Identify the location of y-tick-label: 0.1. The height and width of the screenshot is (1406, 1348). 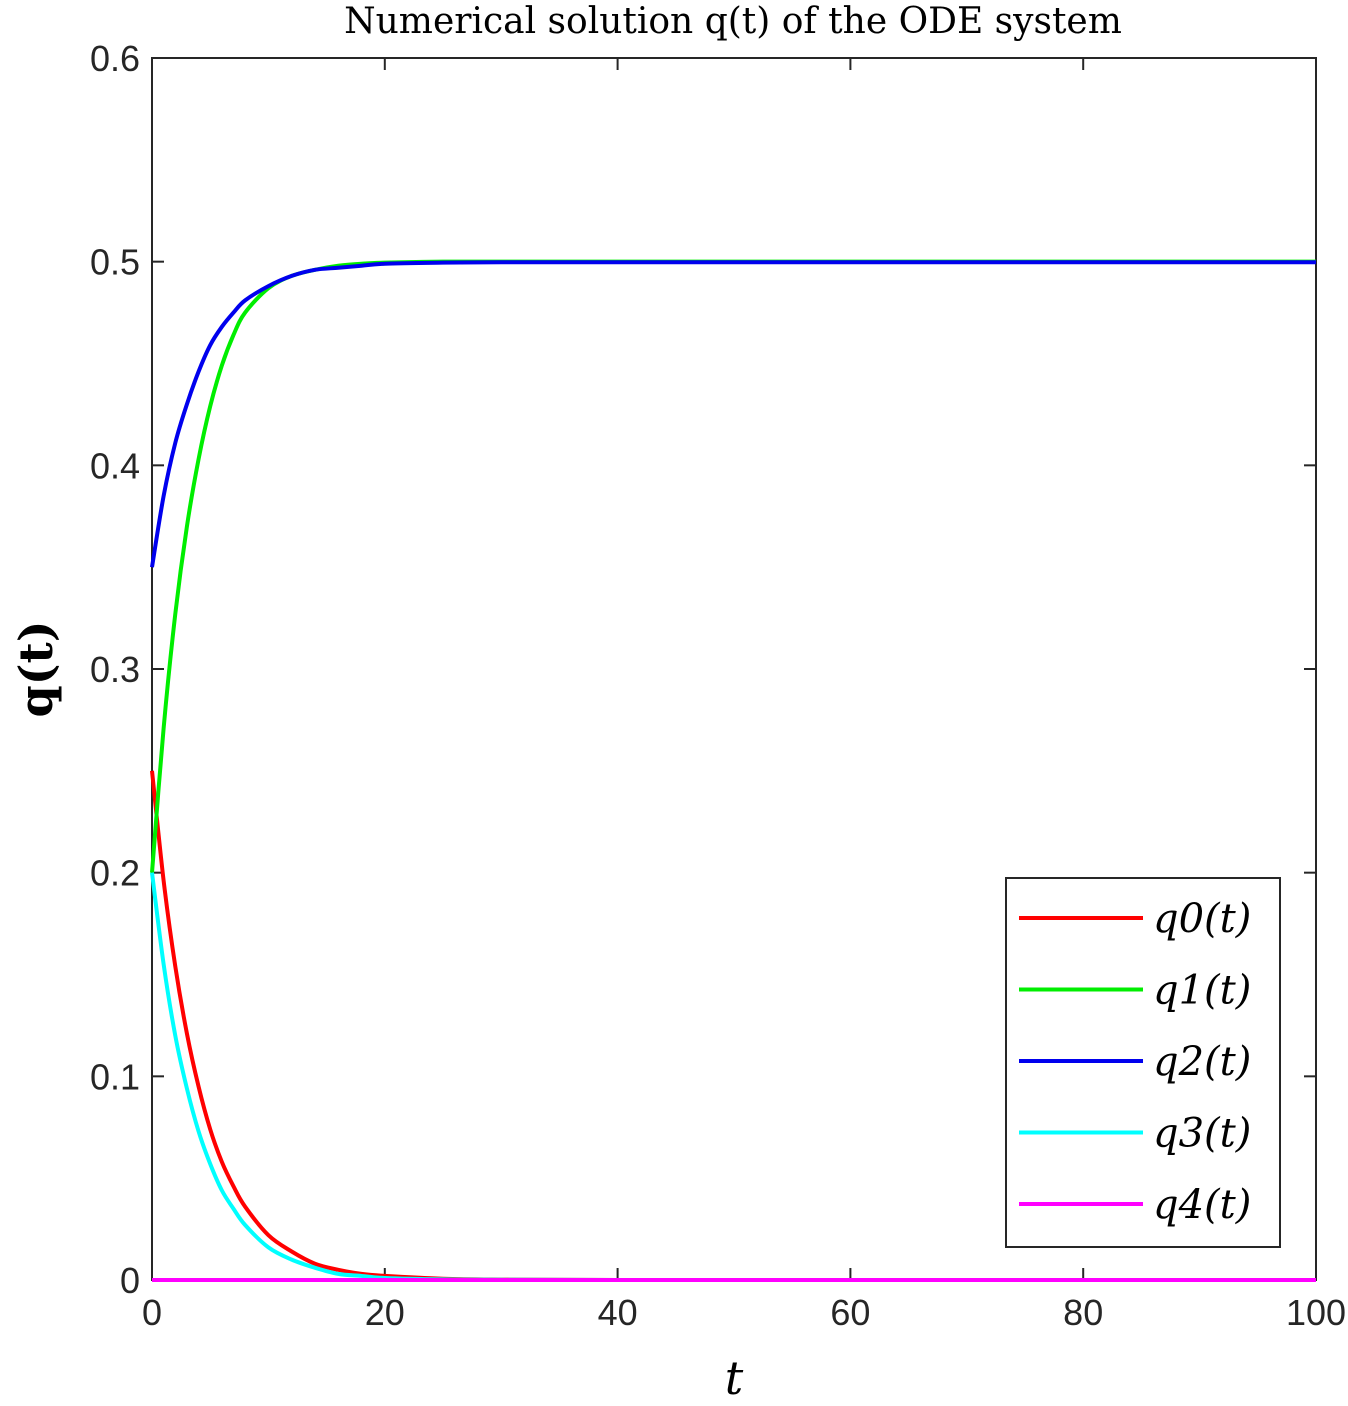
(115, 1076).